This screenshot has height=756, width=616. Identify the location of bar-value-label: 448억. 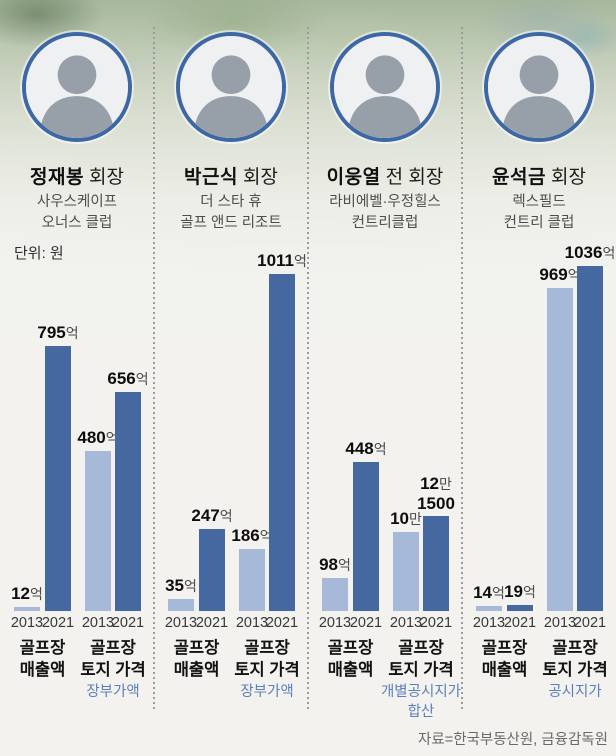
(366, 449).